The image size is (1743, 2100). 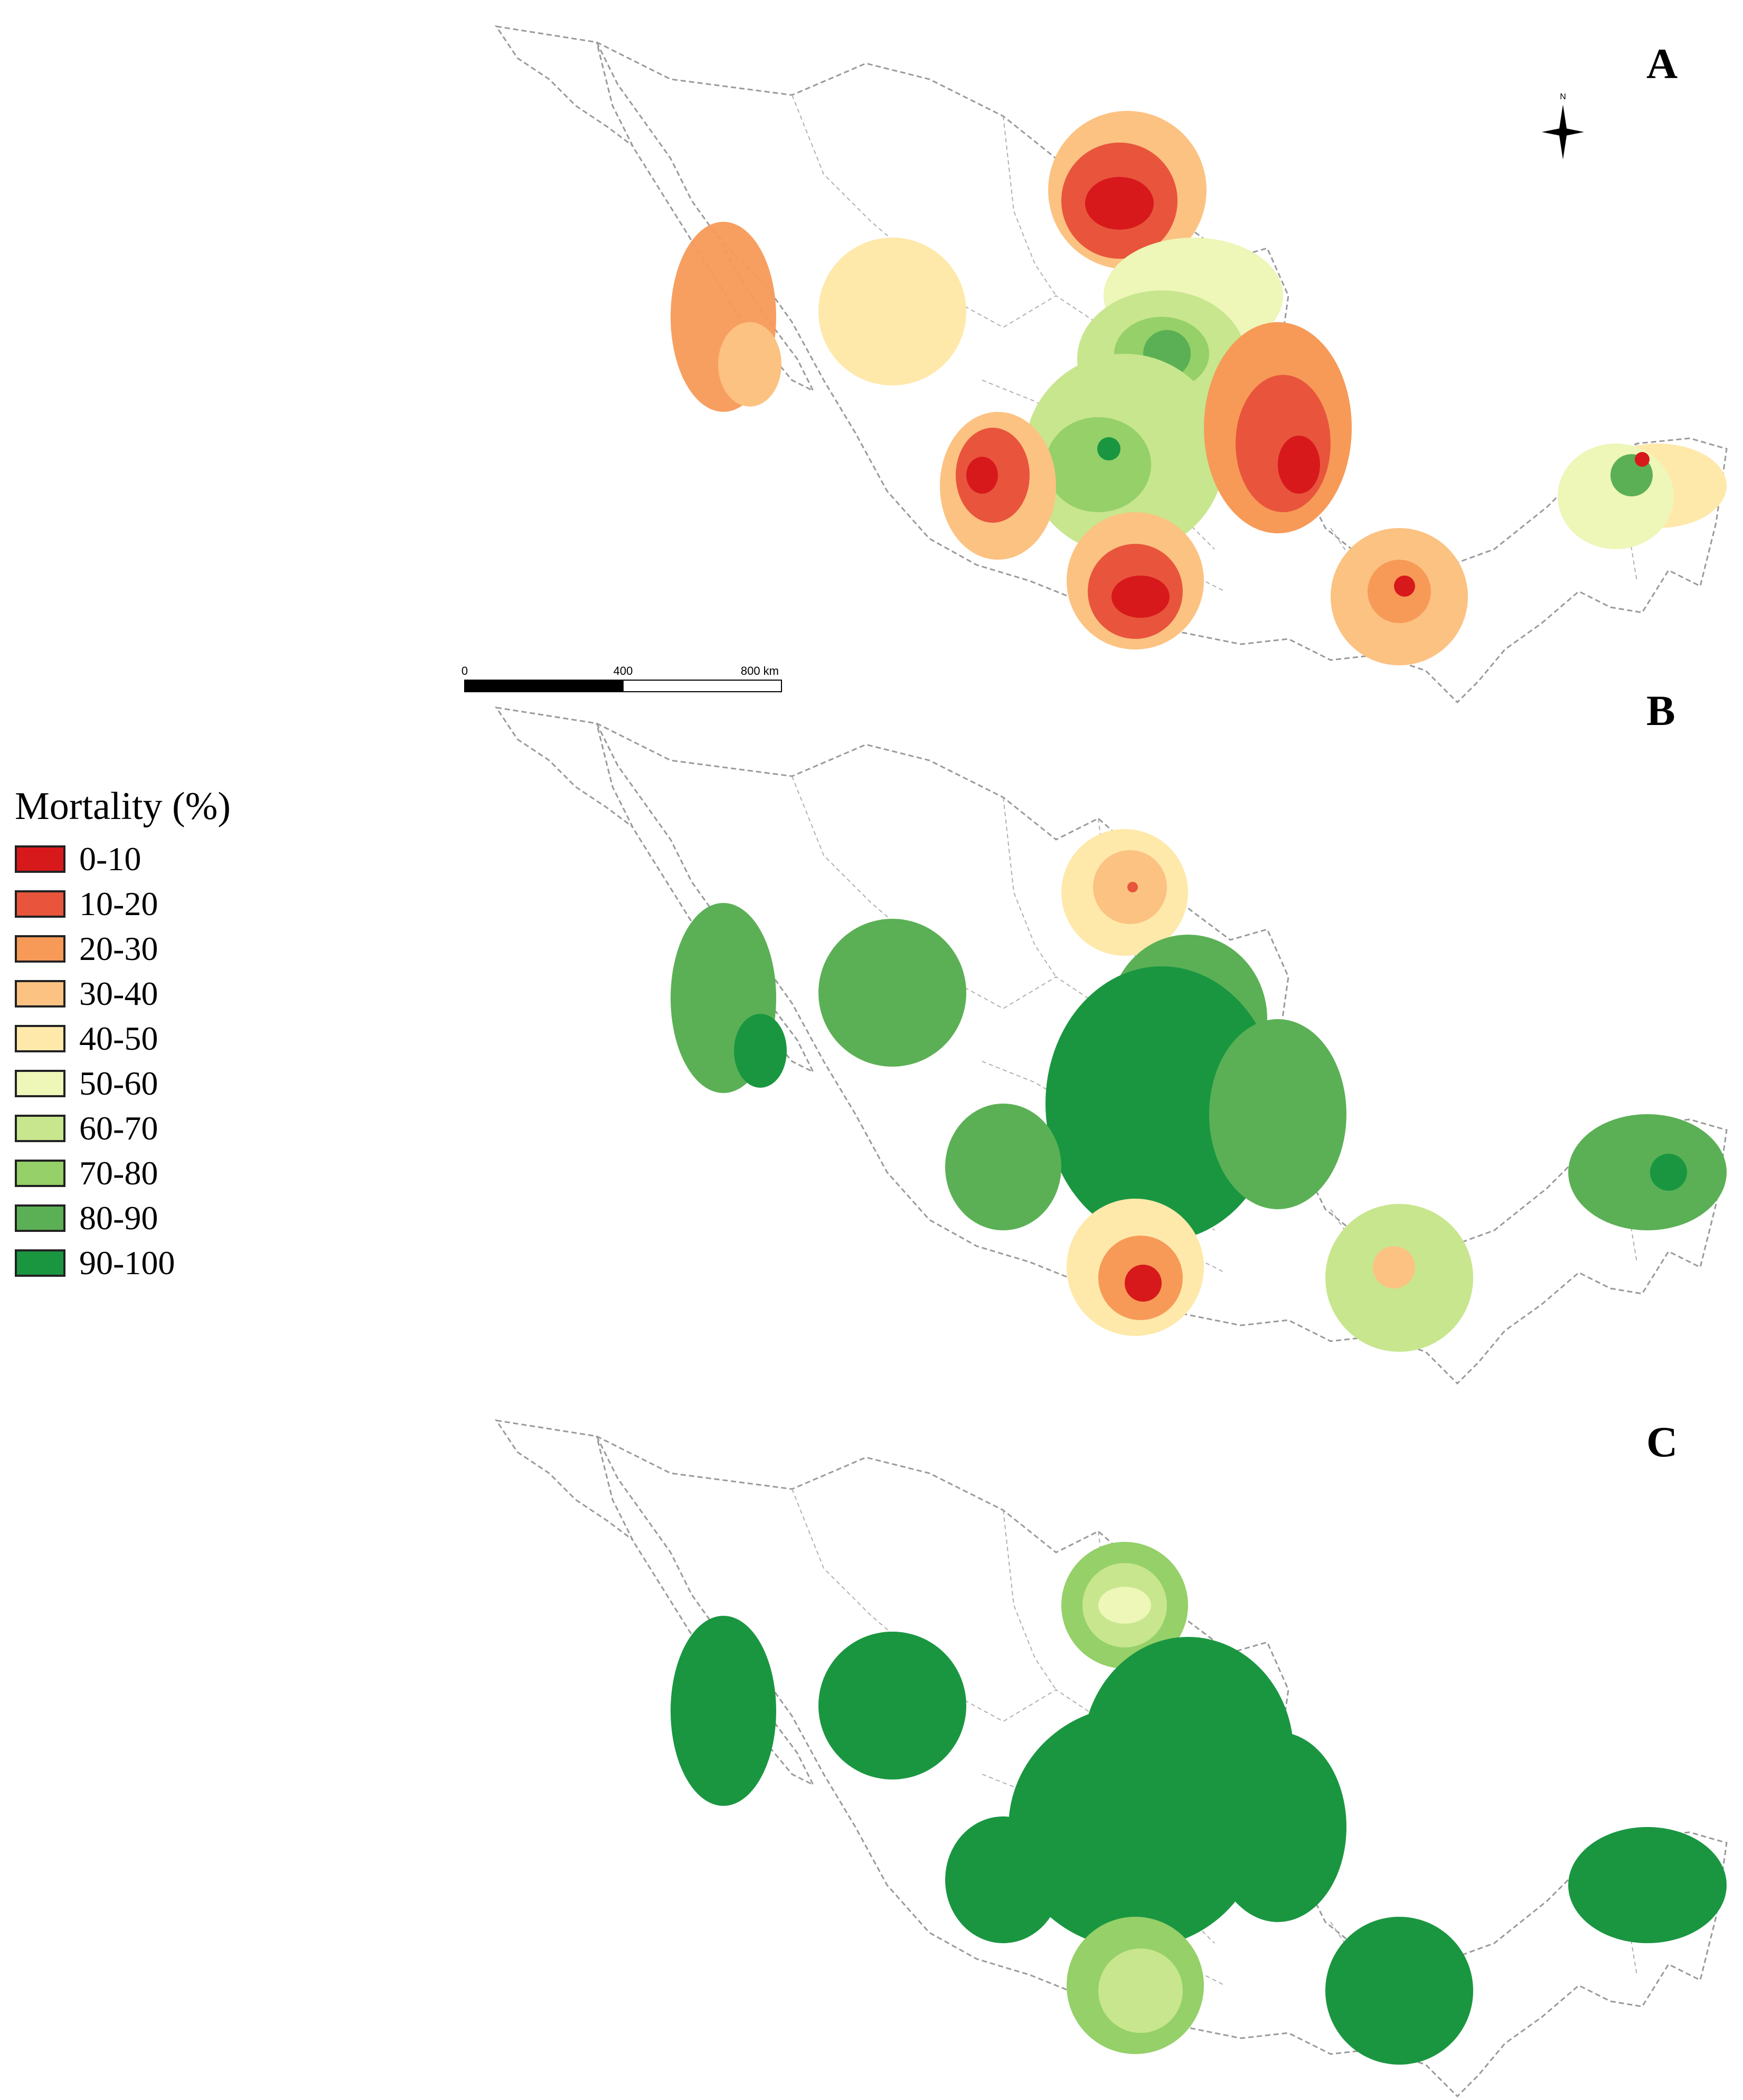 What do you see at coordinates (118, 1038) in the screenshot?
I see `legend-label: 40-50` at bounding box center [118, 1038].